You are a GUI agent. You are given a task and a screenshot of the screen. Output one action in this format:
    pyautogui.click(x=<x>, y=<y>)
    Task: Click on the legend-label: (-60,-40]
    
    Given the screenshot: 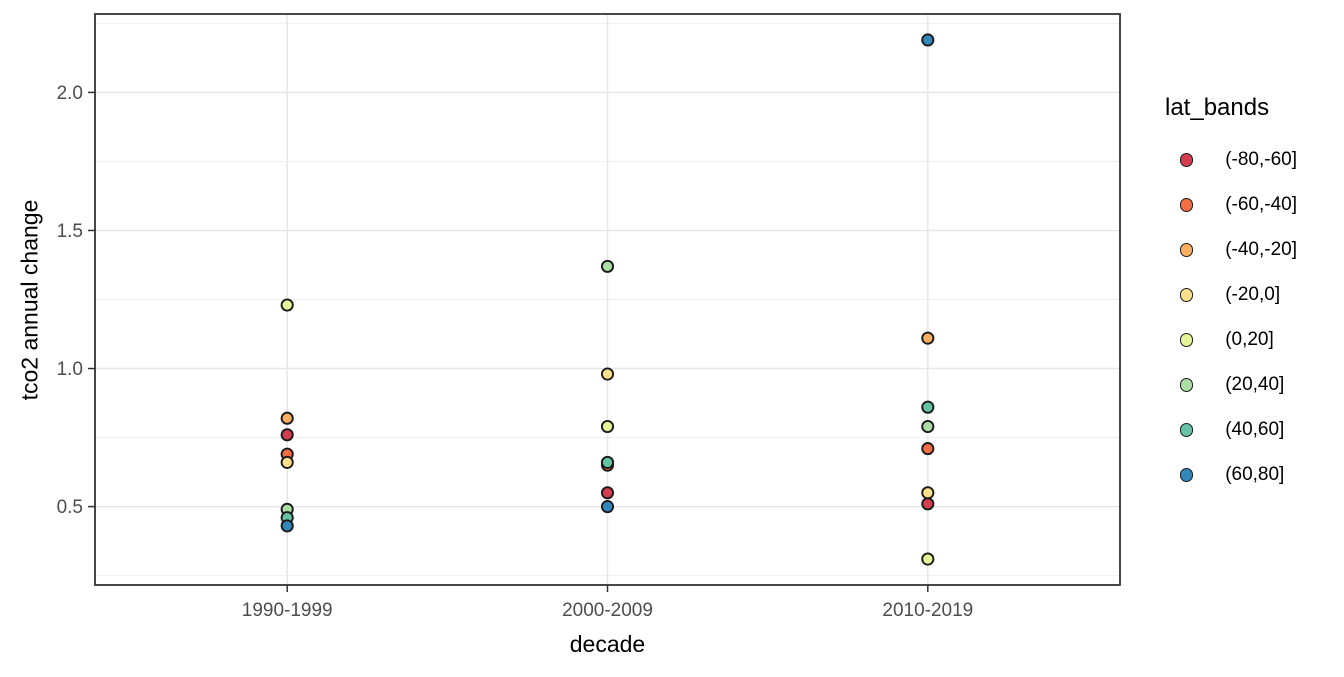 What is the action you would take?
    pyautogui.click(x=1261, y=204)
    